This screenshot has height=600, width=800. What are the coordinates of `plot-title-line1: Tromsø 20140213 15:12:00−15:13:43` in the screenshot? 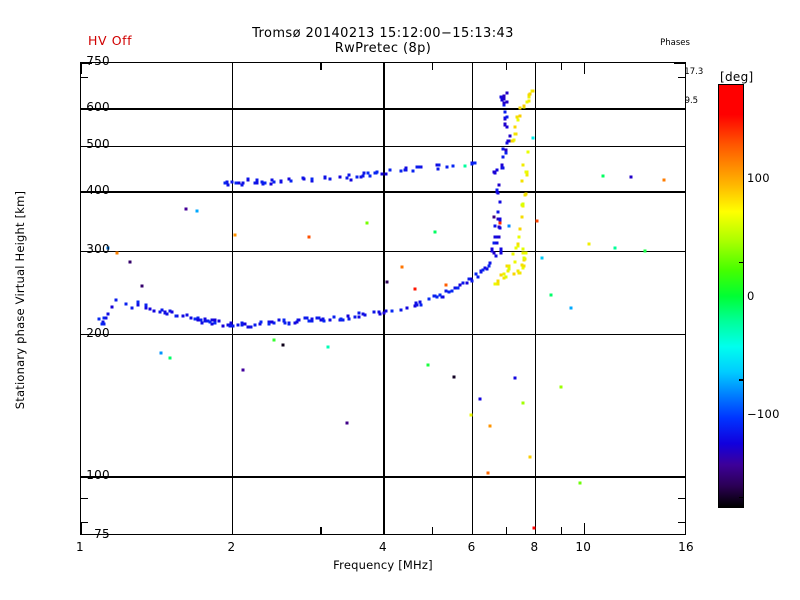 It's located at (383, 33).